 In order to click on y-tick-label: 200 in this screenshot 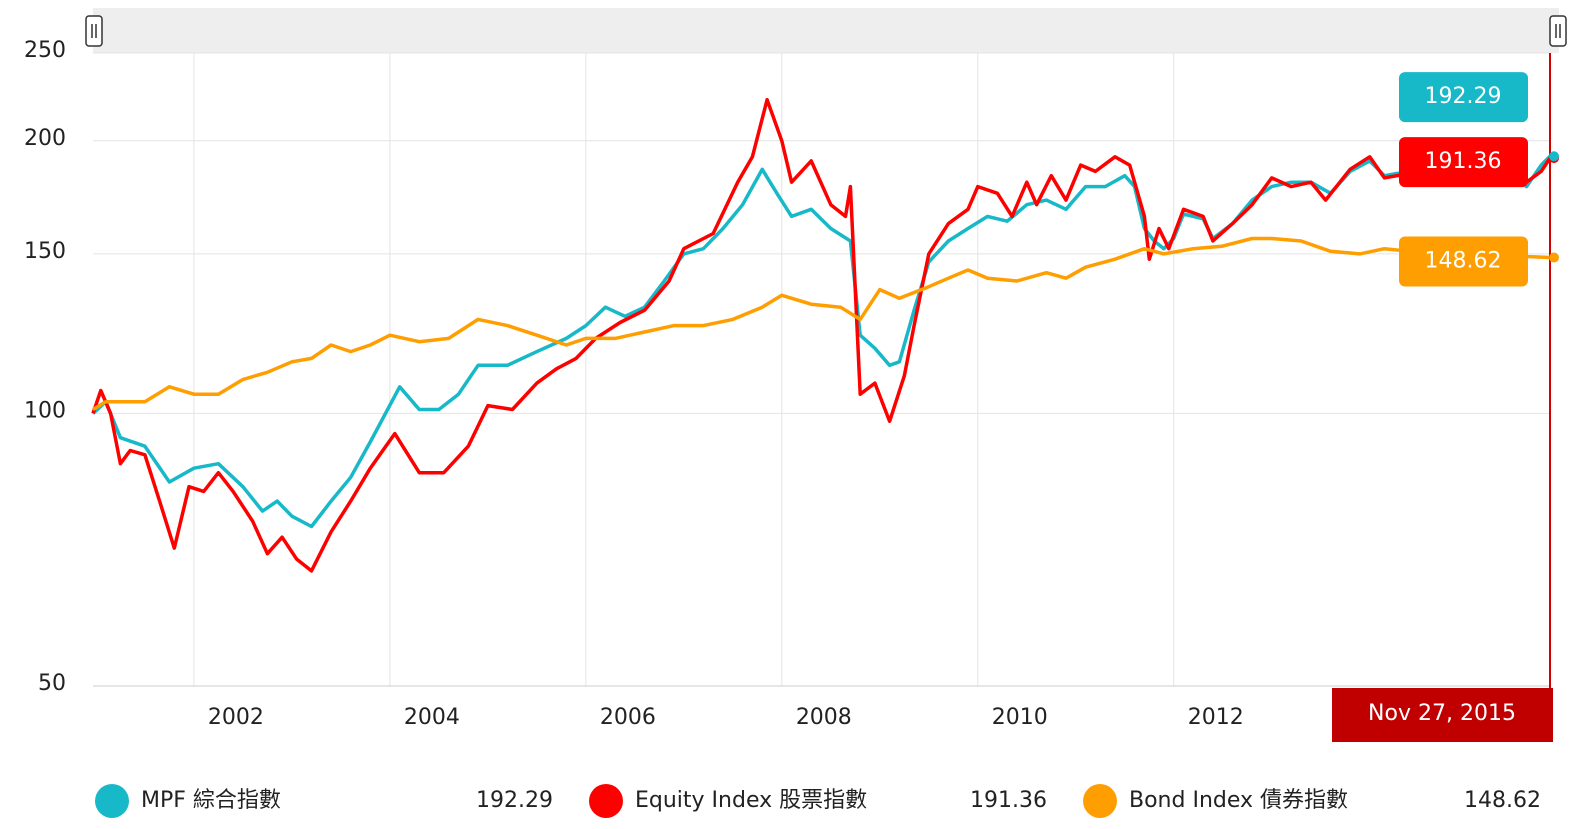, I will do `click(45, 138)`.